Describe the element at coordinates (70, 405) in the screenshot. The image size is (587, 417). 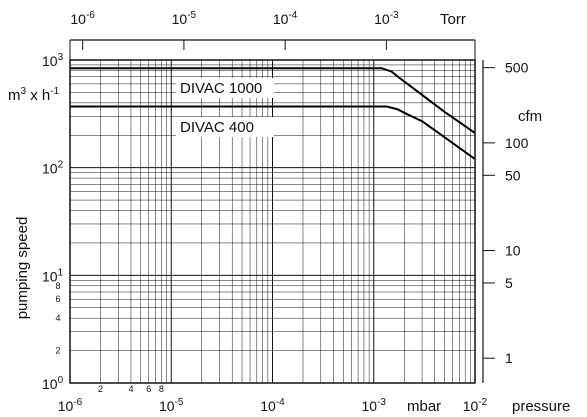
I see `x-tick-label: 10⁻⁶` at that location.